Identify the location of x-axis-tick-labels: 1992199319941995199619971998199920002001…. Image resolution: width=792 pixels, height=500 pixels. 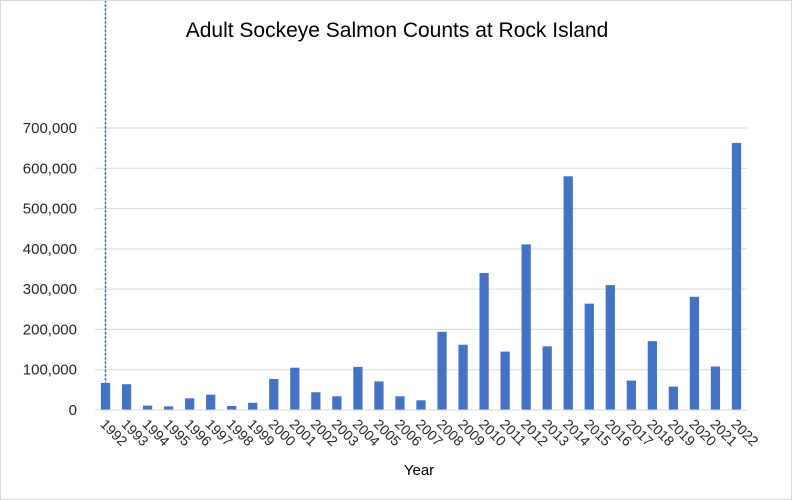
(429, 432).